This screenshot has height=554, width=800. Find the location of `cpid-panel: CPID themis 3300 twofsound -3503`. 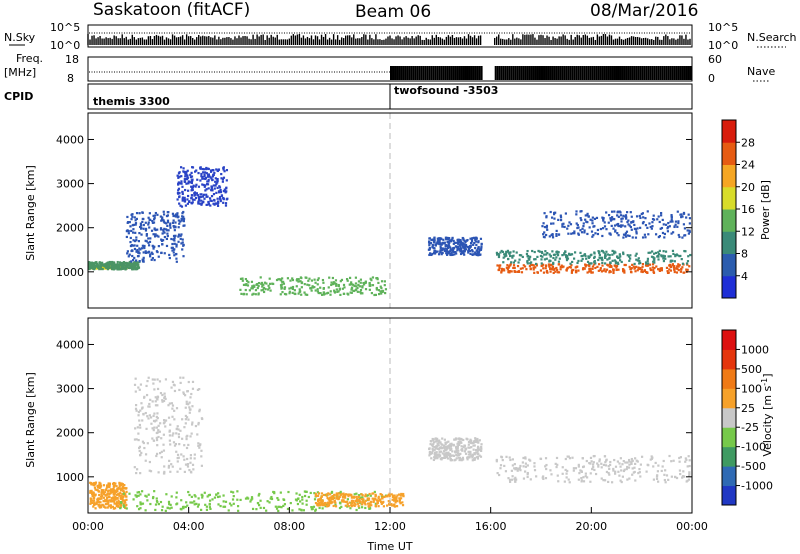

cpid-panel: CPID themis 3300 twofsound -3503 is located at coordinates (348, 96).